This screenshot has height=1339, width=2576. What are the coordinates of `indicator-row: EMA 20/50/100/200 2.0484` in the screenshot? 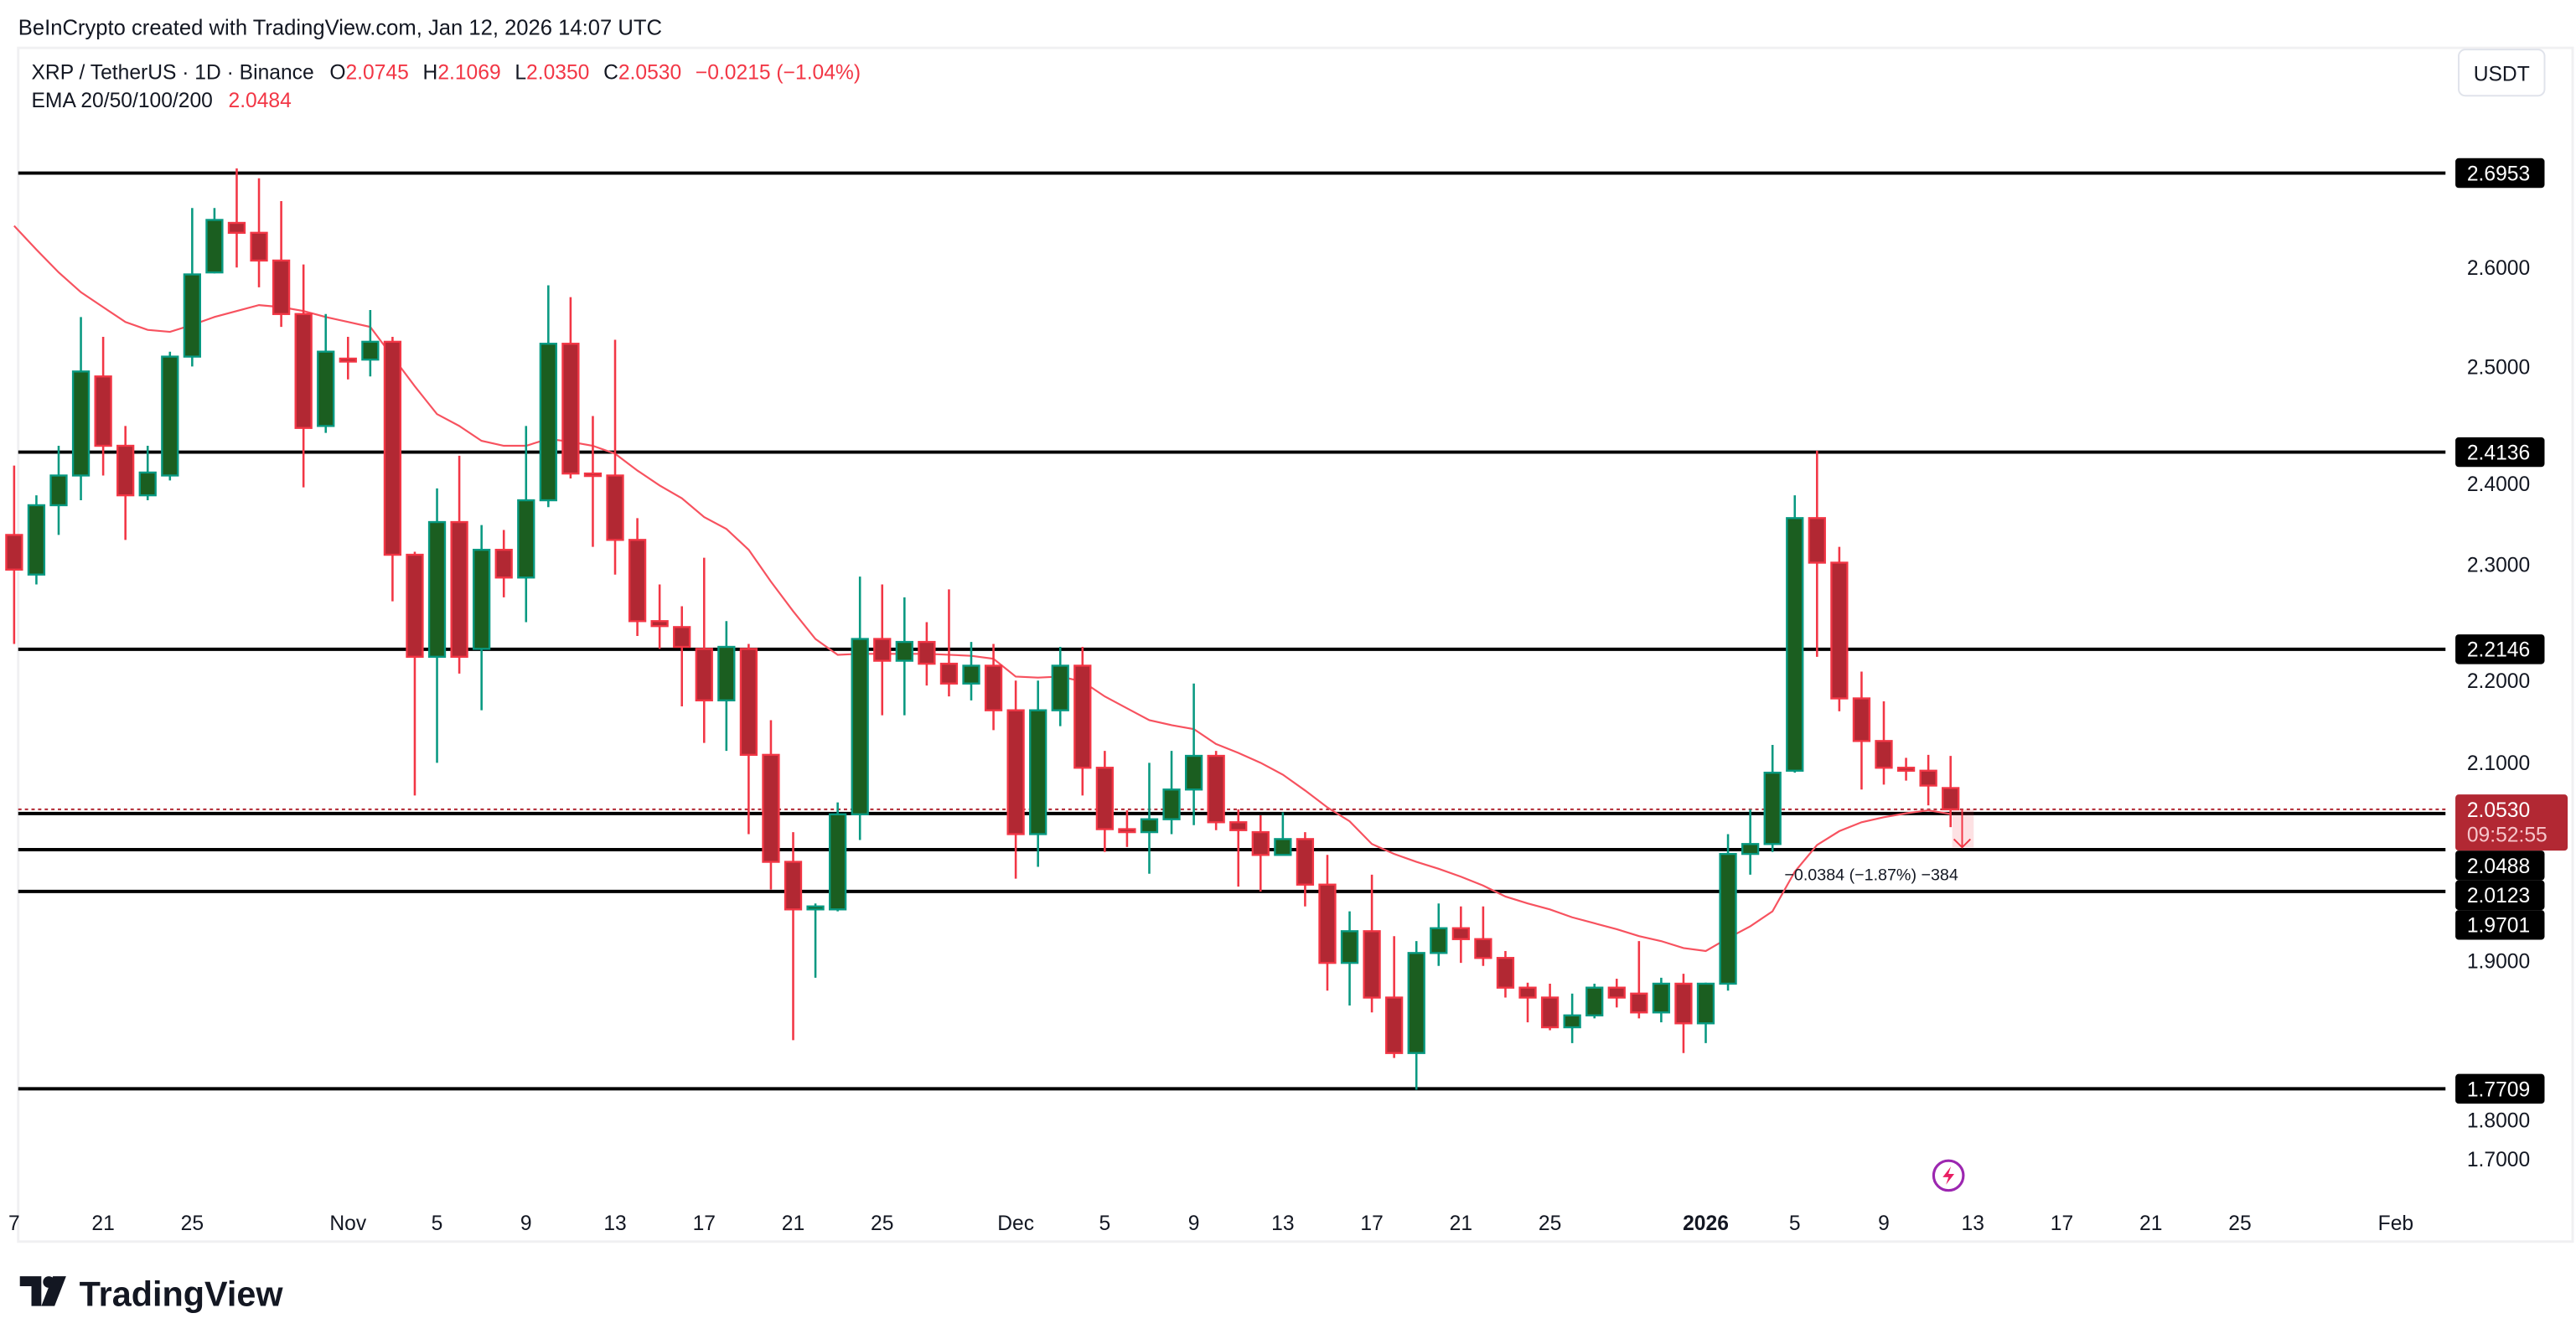 It's located at (162, 101).